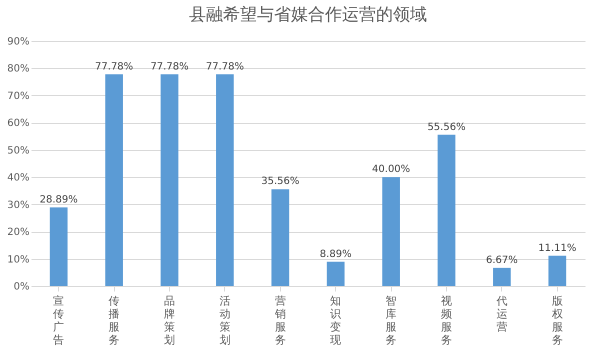 The width and height of the screenshot is (599, 349). Describe the element at coordinates (336, 320) in the screenshot. I see `x-tick-label: 知识变现` at that location.